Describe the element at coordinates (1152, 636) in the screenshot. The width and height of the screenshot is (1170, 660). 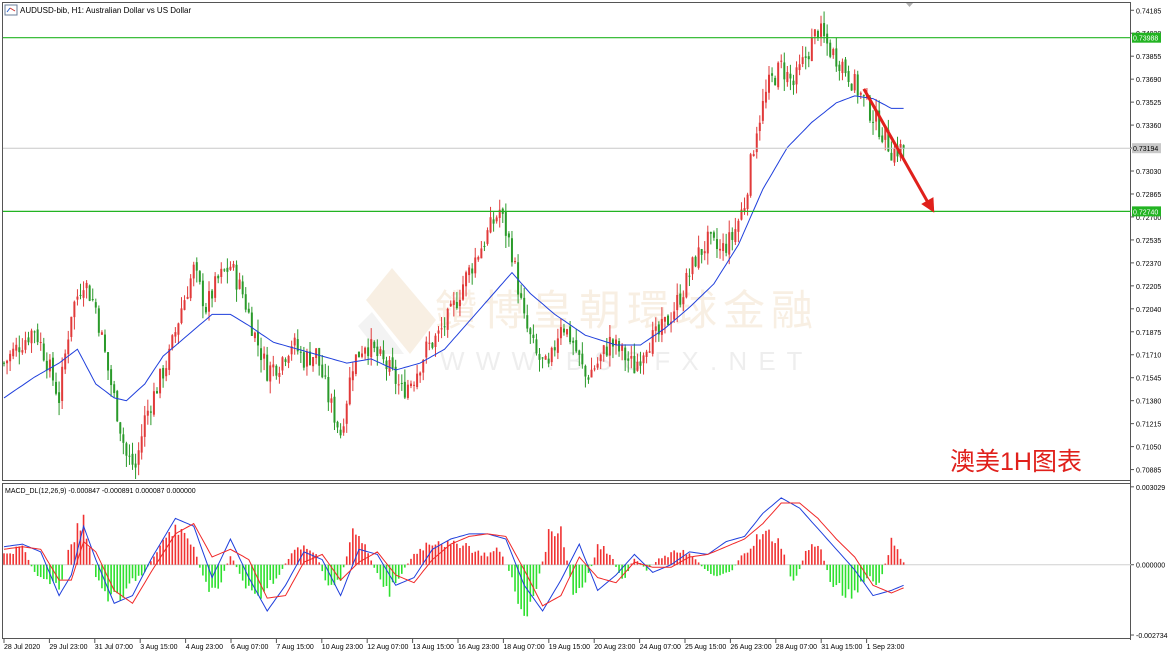
I see `macd-tick-label: -0.002734` at that location.